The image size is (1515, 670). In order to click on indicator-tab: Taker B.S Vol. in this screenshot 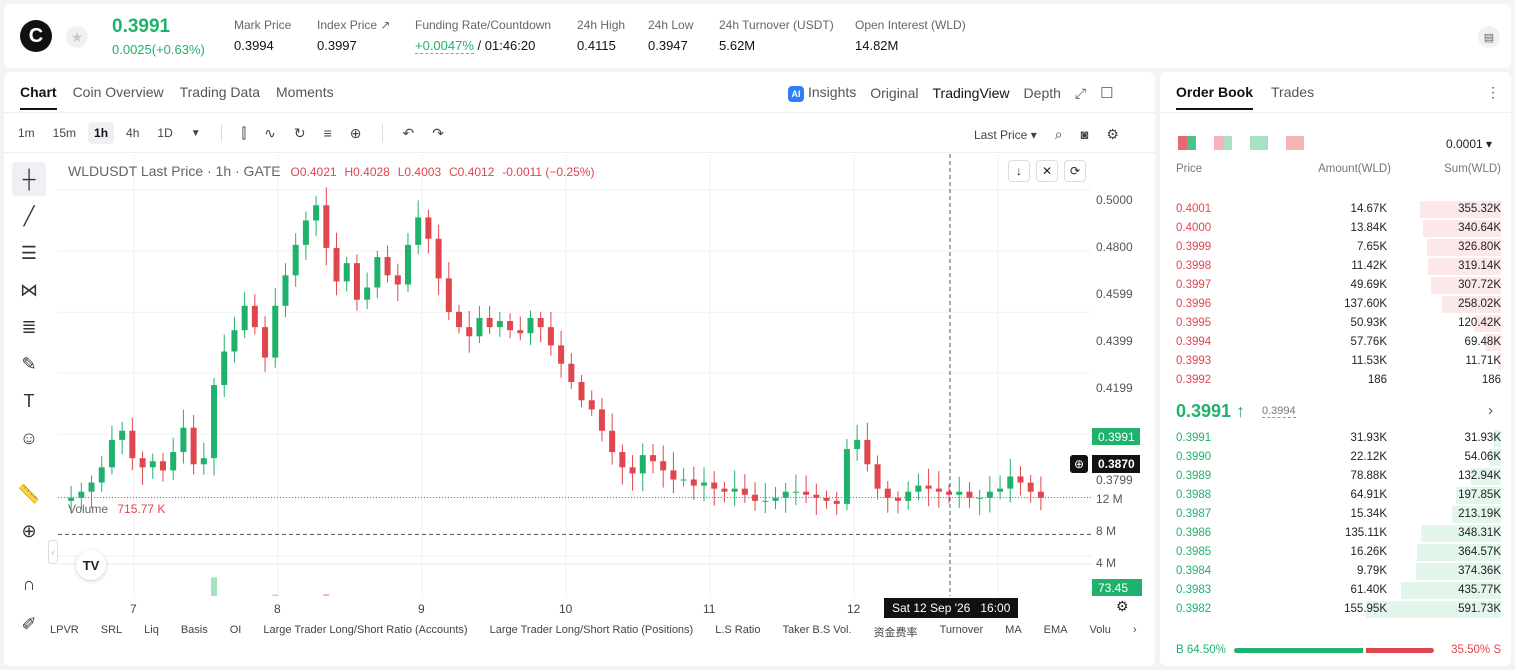, I will do `click(817, 630)`.